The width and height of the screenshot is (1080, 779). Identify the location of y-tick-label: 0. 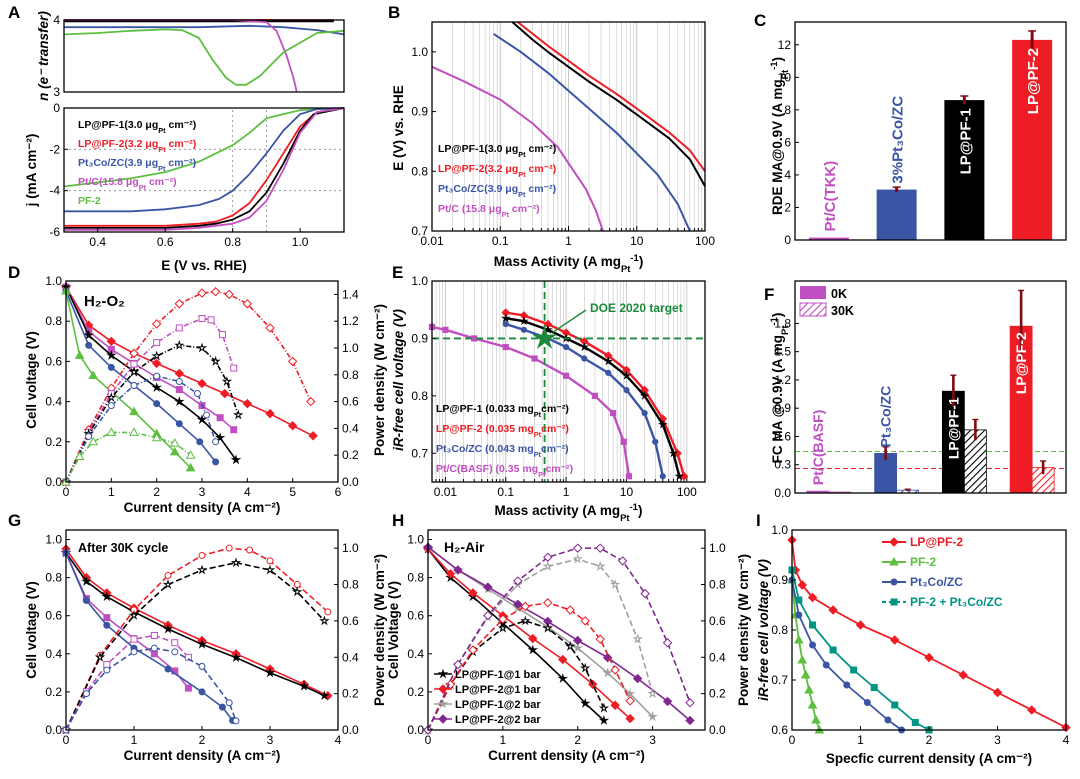
(56, 108).